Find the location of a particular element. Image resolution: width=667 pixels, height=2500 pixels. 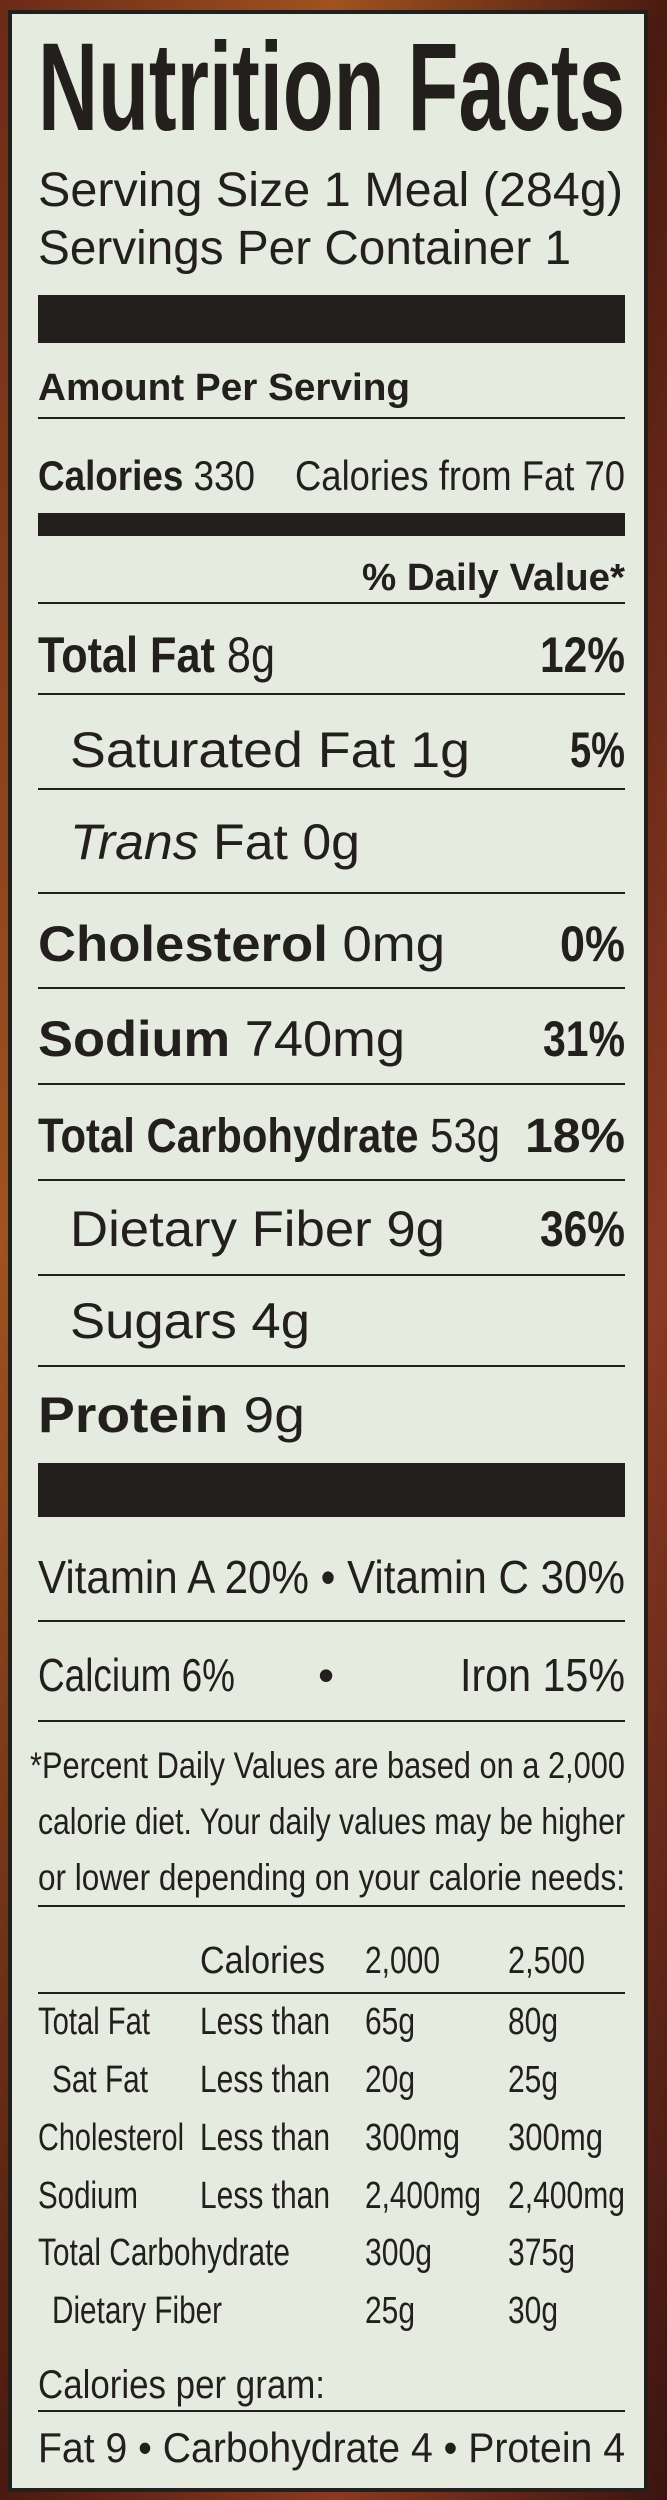

trans-fat-italic: Trans is located at coordinates (134, 842).